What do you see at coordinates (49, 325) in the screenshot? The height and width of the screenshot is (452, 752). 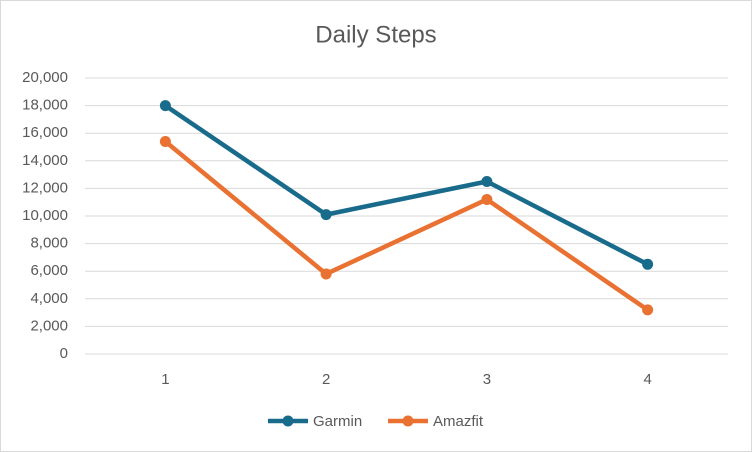 I see `y-tick-label: 2,000` at bounding box center [49, 325].